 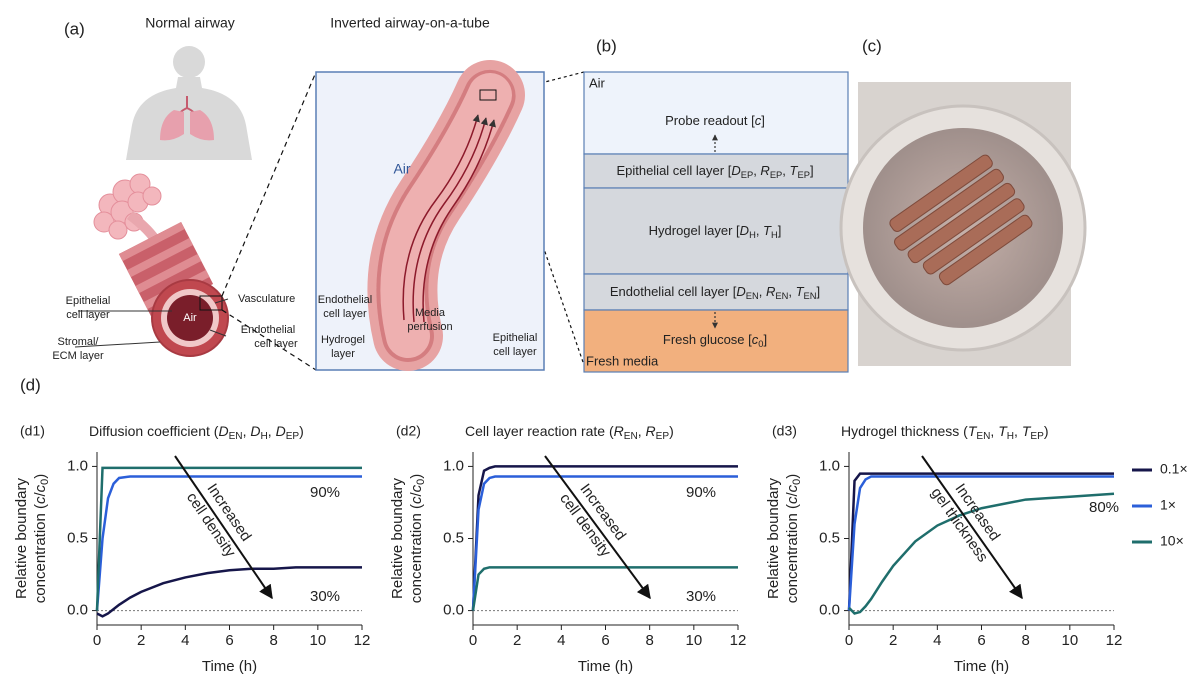 What do you see at coordinates (622, 360) in the screenshot?
I see `fresh-media: Fresh media` at bounding box center [622, 360].